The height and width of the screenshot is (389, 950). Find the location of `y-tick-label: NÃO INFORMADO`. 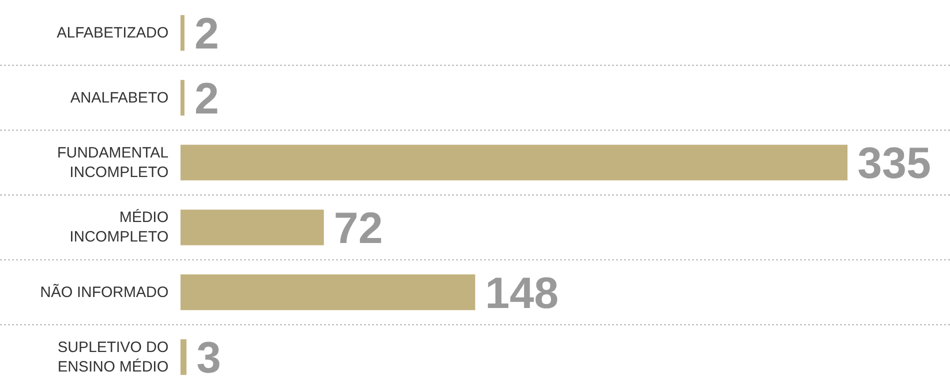

y-tick-label: NÃO INFORMADO is located at coordinates (104, 291).